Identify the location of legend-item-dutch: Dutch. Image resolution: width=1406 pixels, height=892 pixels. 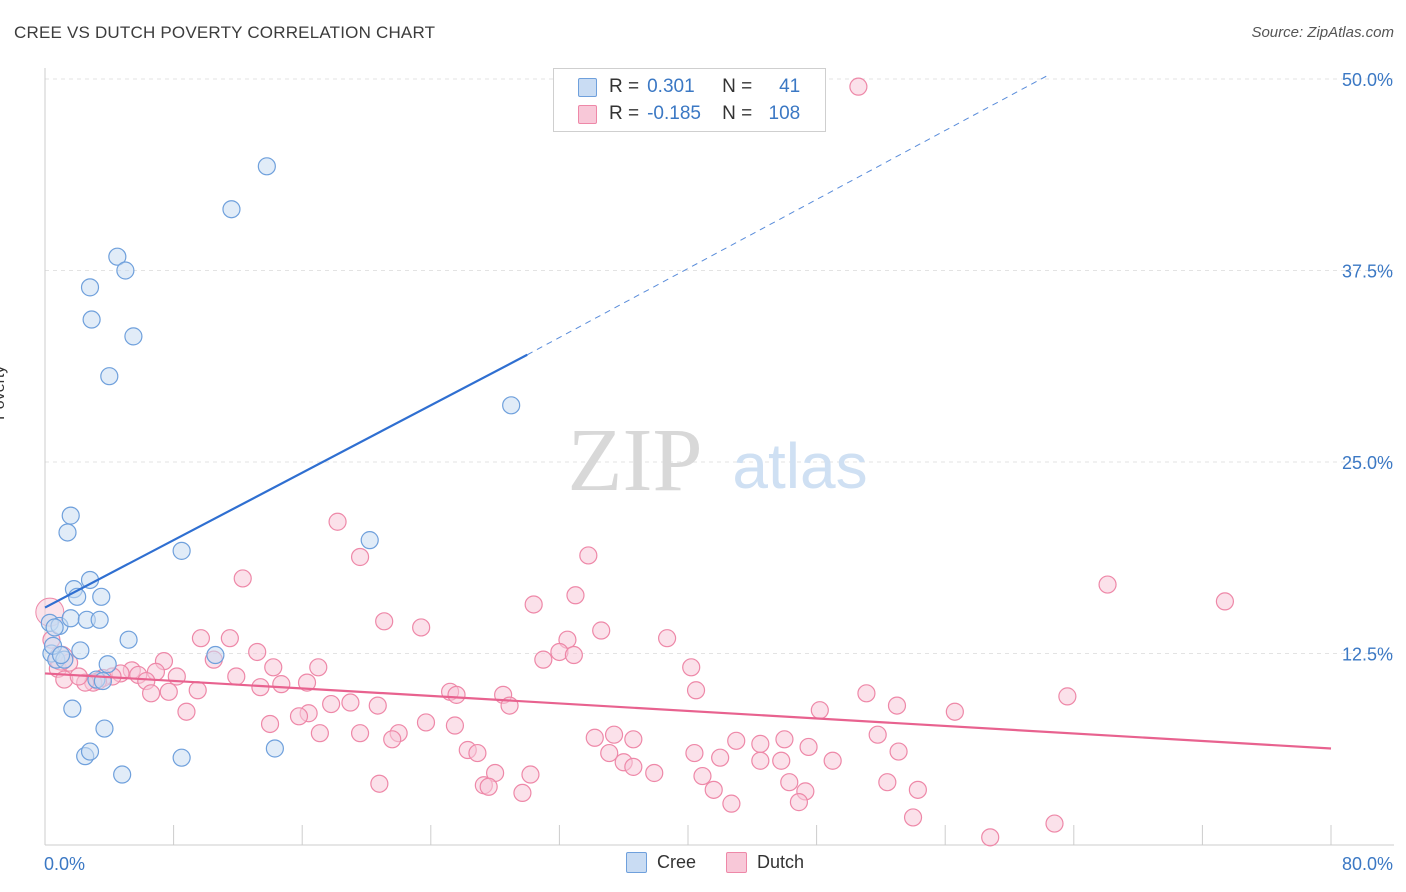
(765, 862).